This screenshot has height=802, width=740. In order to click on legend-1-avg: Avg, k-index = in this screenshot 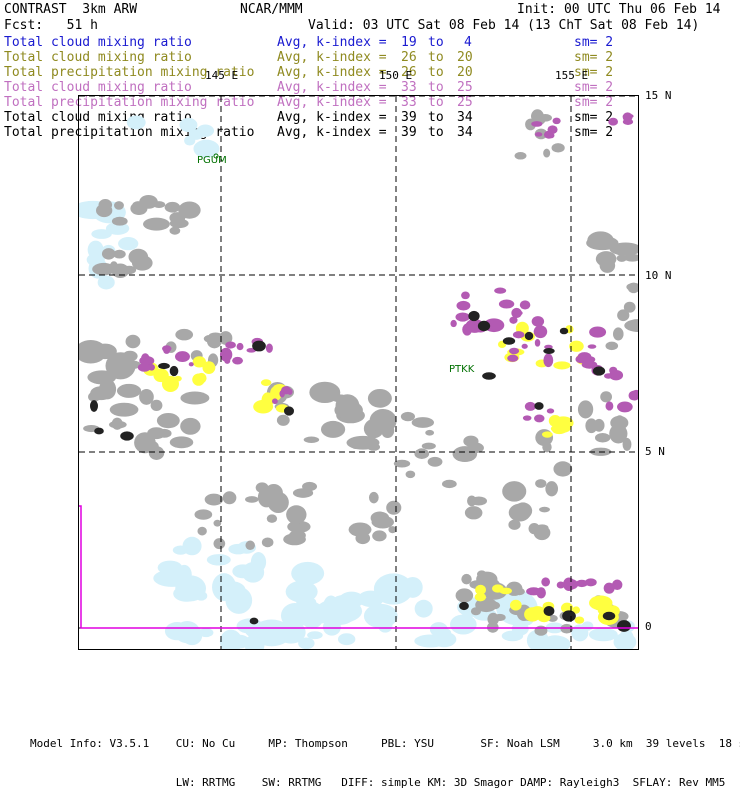, I will do `click(332, 57)`.